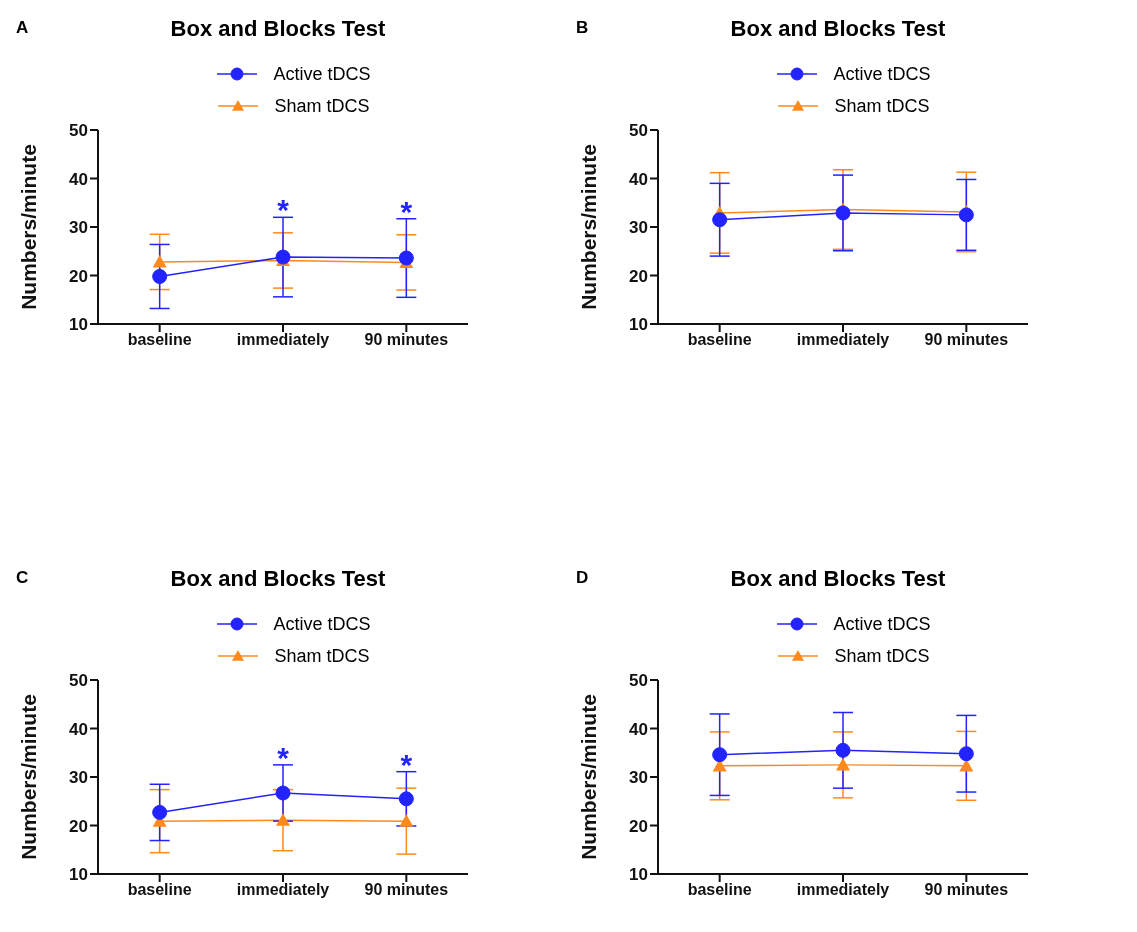 The height and width of the screenshot is (932, 1137). What do you see at coordinates (22, 578) in the screenshot?
I see `text: C` at bounding box center [22, 578].